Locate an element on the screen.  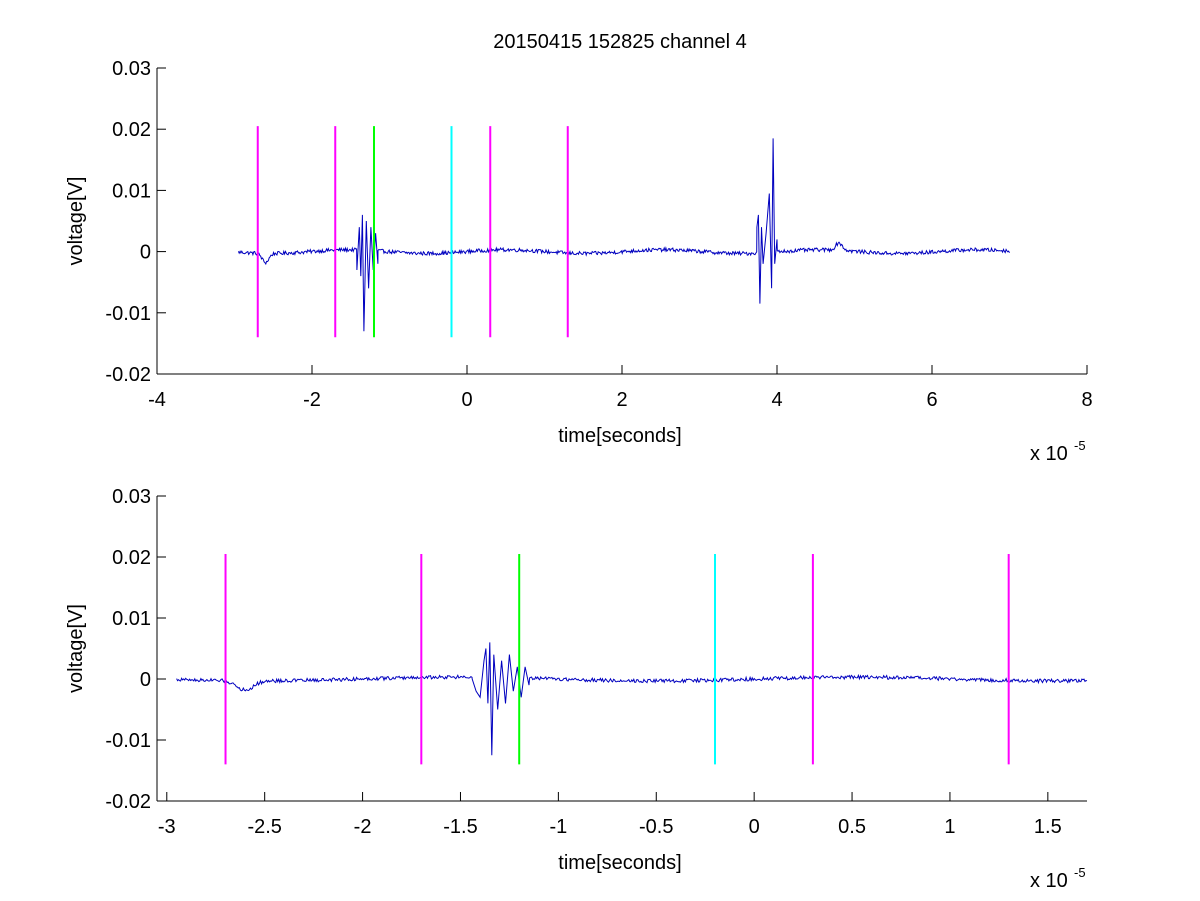
bottom-x-tick-label: 0.5 is located at coordinates (852, 827).